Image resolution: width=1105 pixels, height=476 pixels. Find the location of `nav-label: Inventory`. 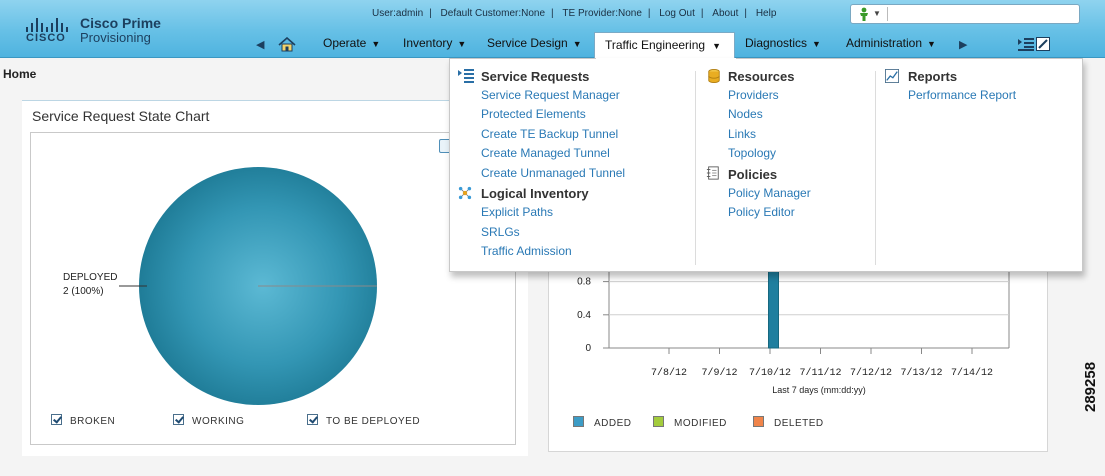

nav-label: Inventory is located at coordinates (428, 43).